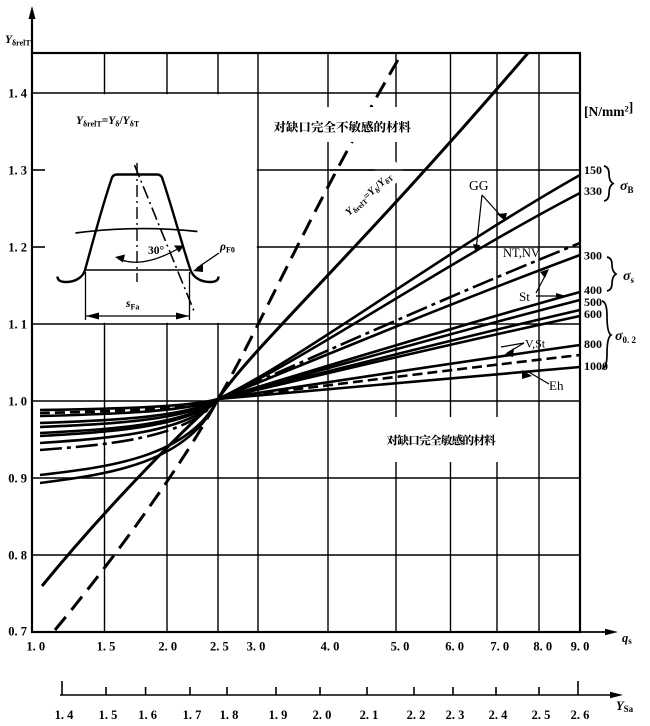 Image resolution: width=650 pixels, height=726 pixels. I want to click on svg-text: [N/mm2], so click(608, 110).